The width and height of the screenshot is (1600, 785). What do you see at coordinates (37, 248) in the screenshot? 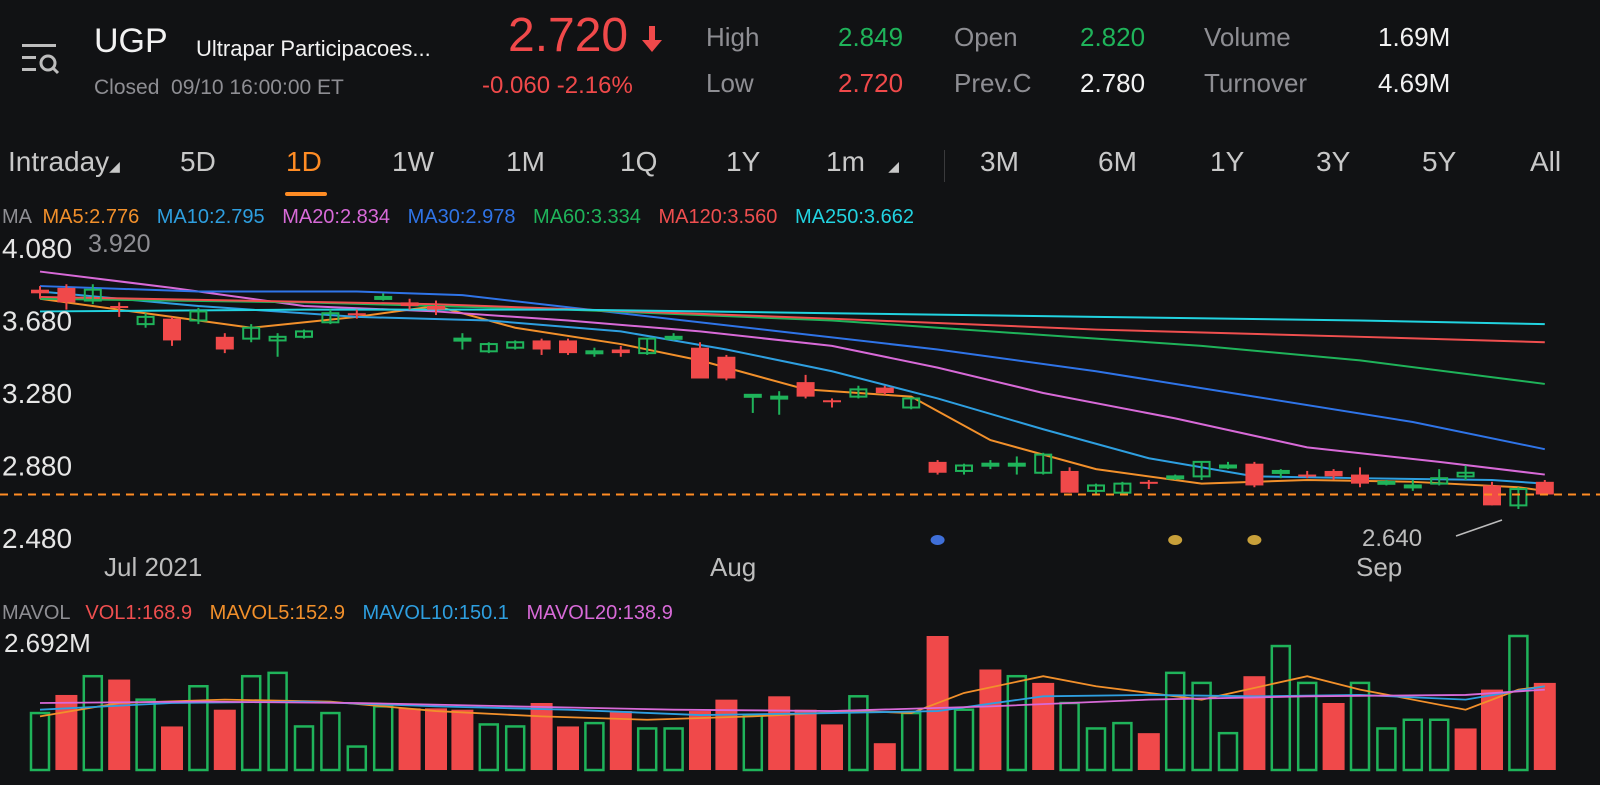
I see `y-axis-label: 4.080` at bounding box center [37, 248].